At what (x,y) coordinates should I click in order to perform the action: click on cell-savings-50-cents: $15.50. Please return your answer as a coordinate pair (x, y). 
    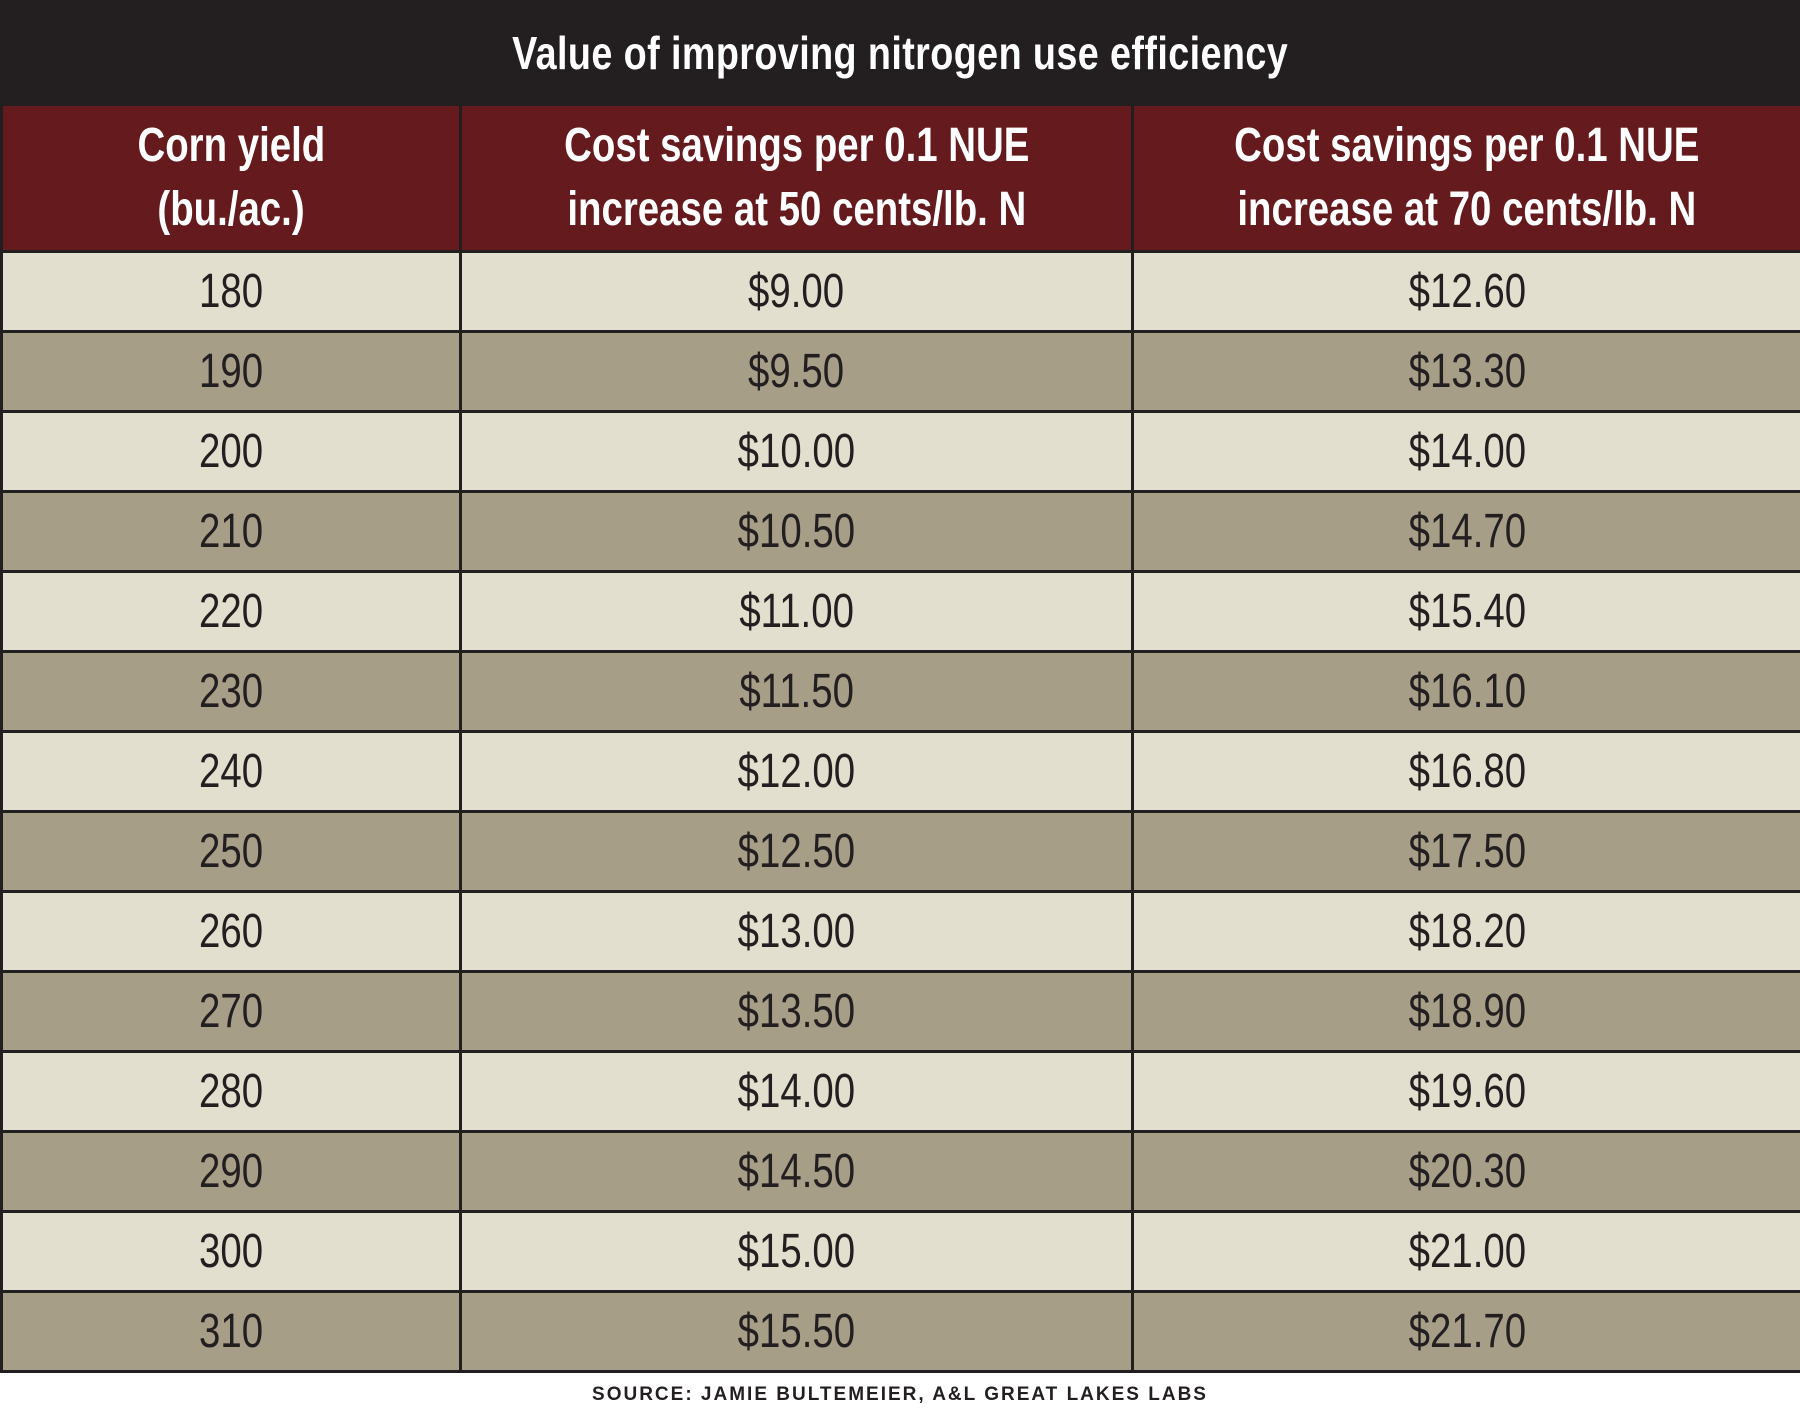
    Looking at the image, I should click on (796, 1331).